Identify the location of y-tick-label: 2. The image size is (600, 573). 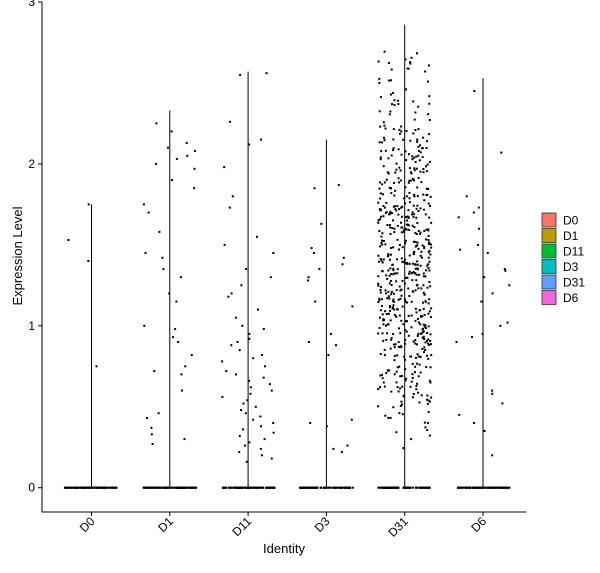
(31, 164).